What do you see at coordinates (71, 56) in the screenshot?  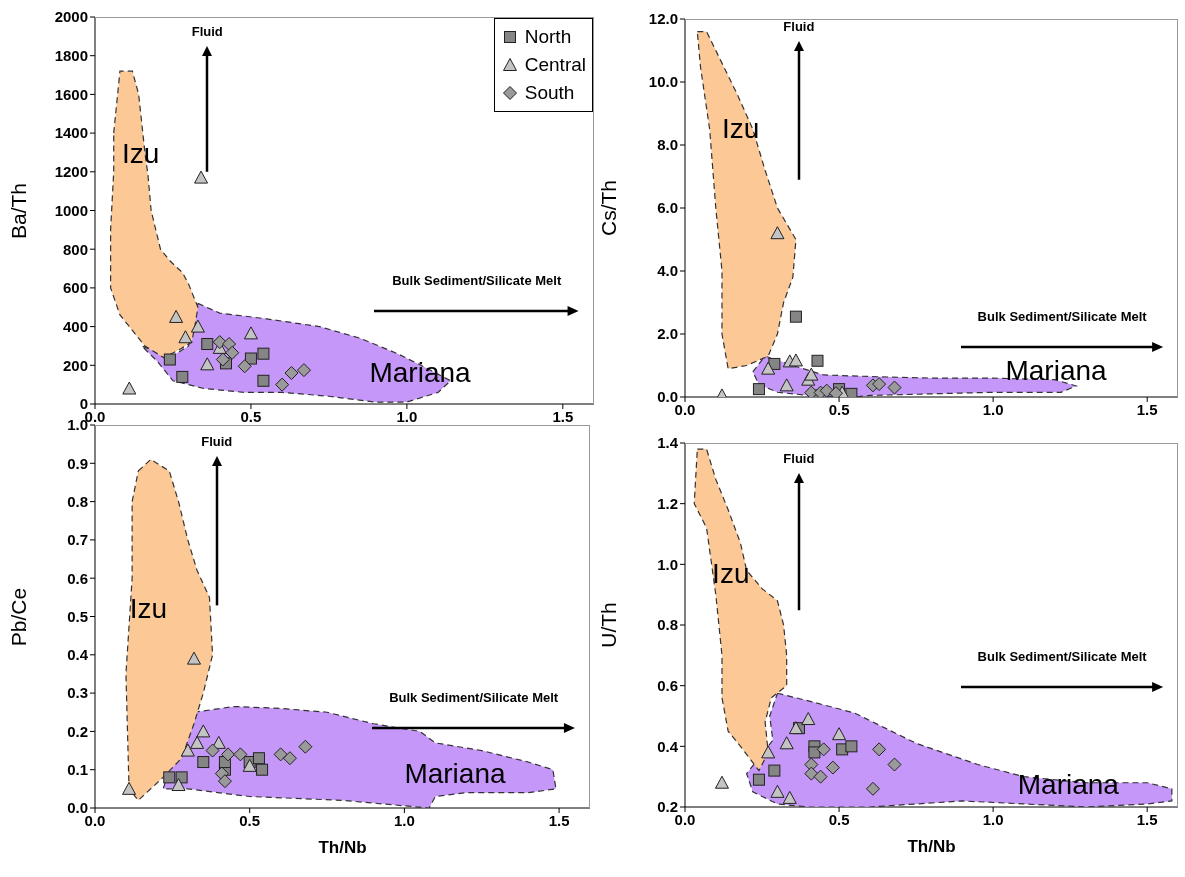 I see `y-tick-label: 1800` at bounding box center [71, 56].